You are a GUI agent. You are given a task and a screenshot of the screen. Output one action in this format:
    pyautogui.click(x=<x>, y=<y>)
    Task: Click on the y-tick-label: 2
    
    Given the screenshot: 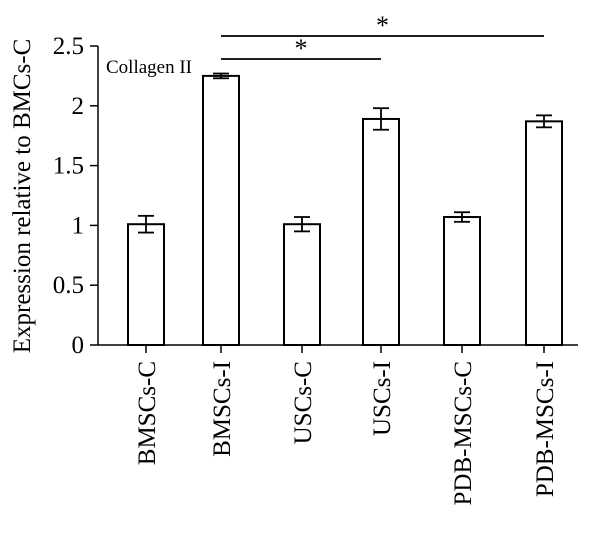 What is the action you would take?
    pyautogui.click(x=78, y=106)
    